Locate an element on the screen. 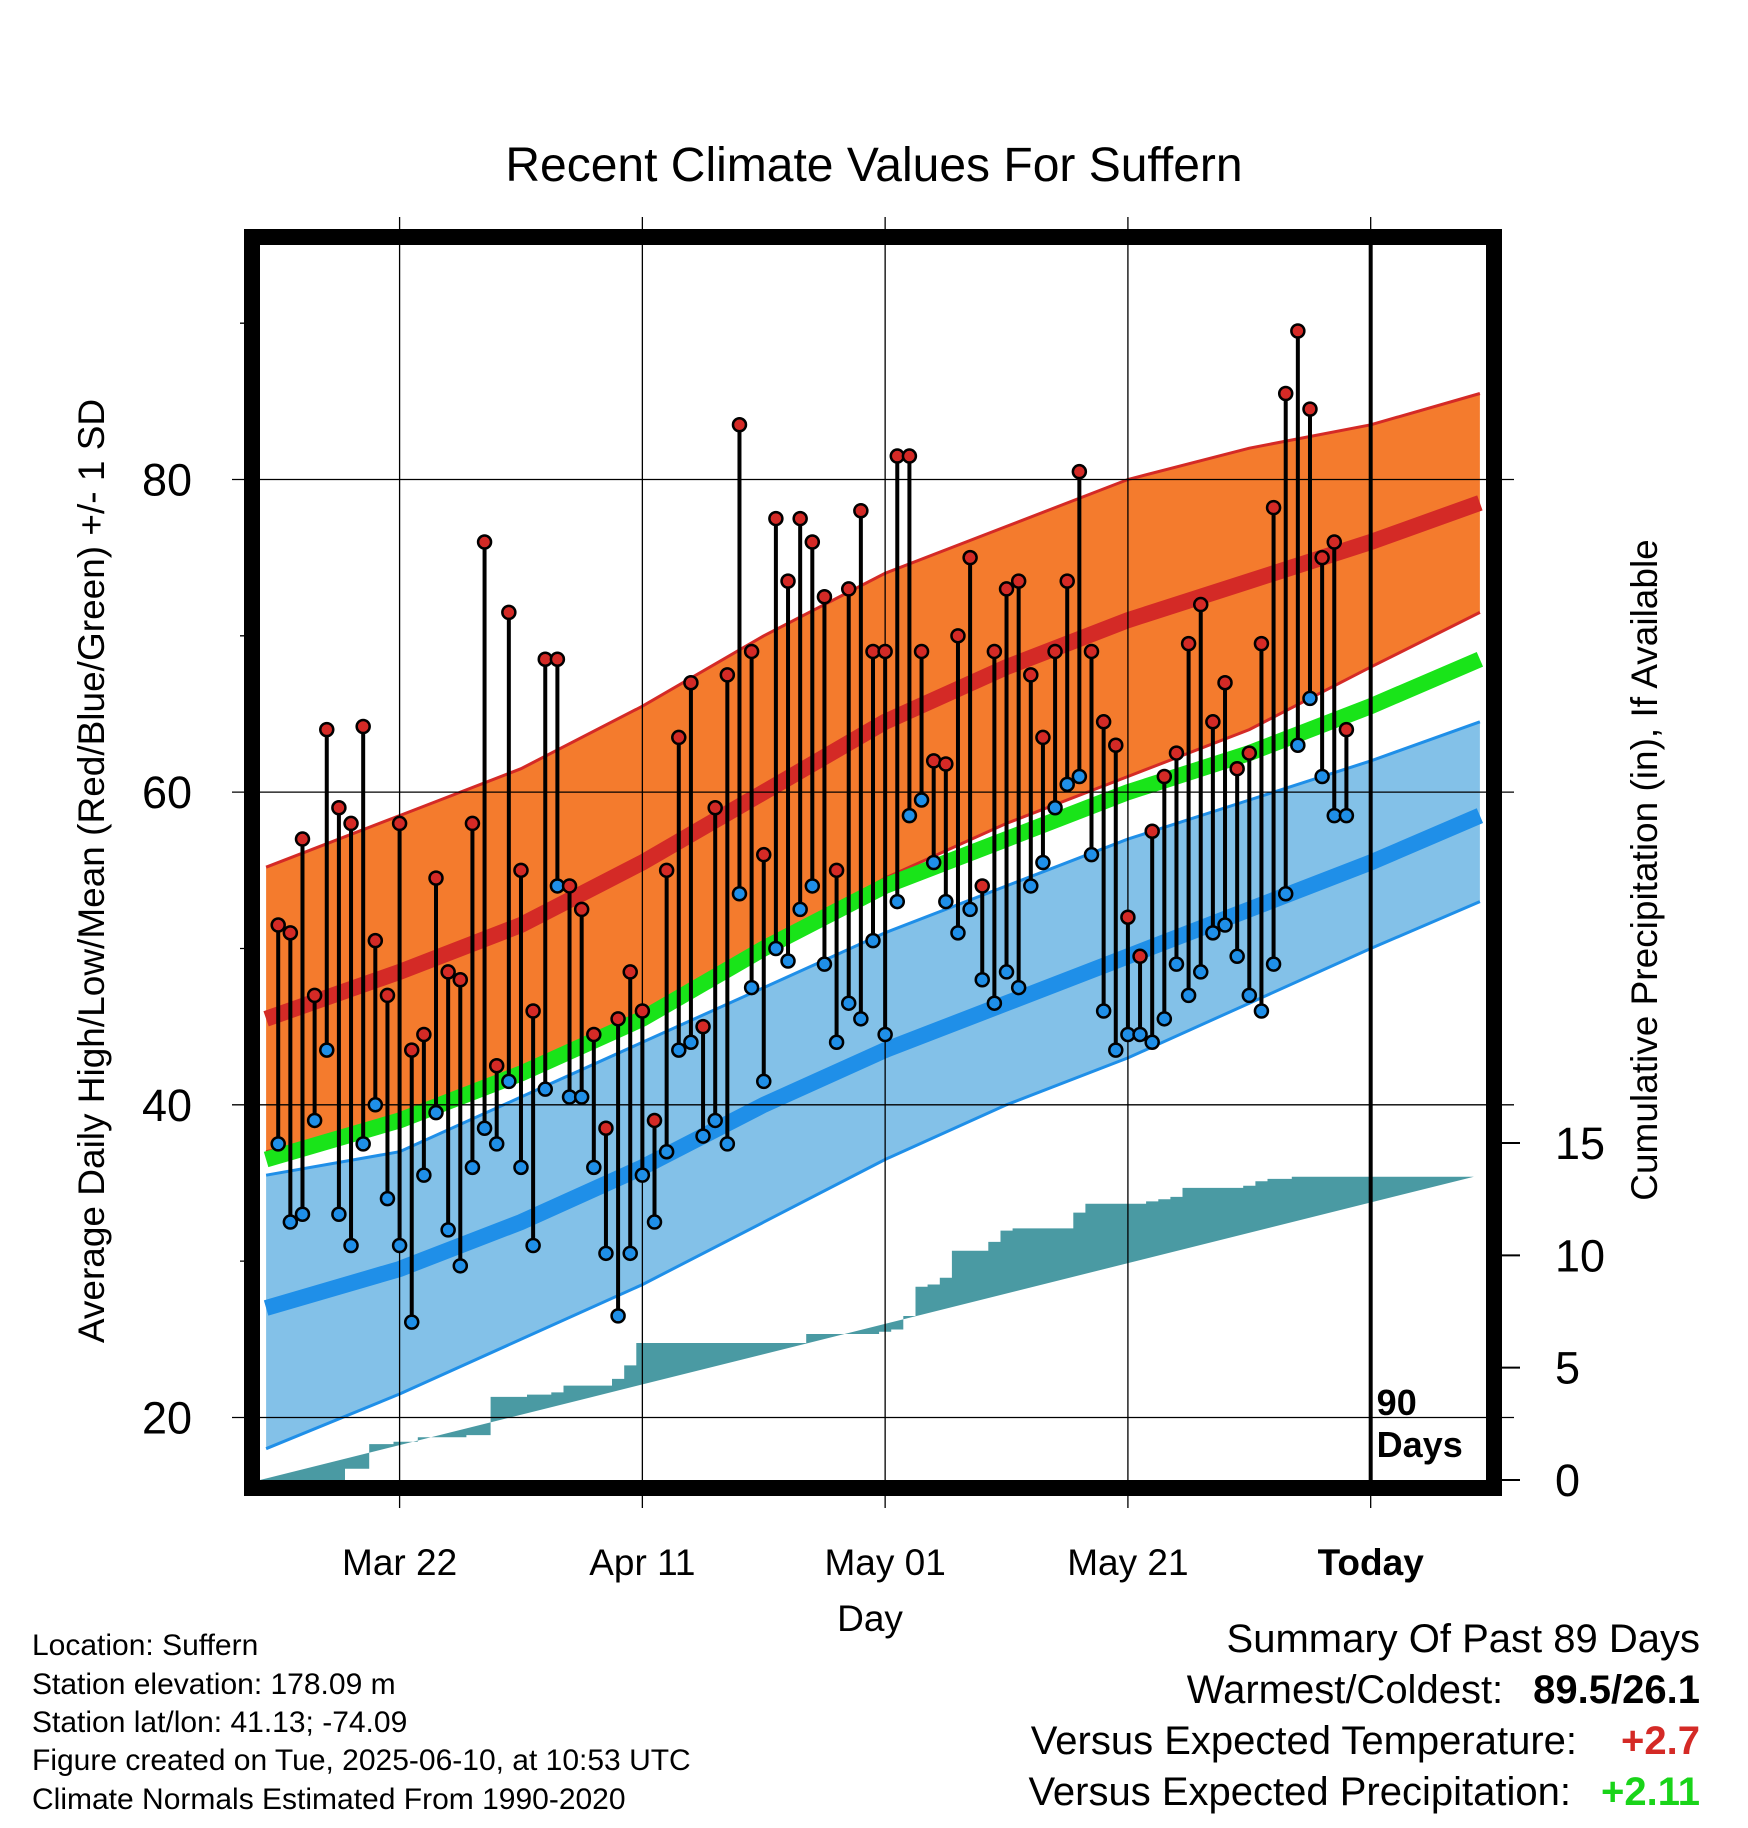 The width and height of the screenshot is (1748, 1828). y-tick-label: 20 is located at coordinates (167, 1417).